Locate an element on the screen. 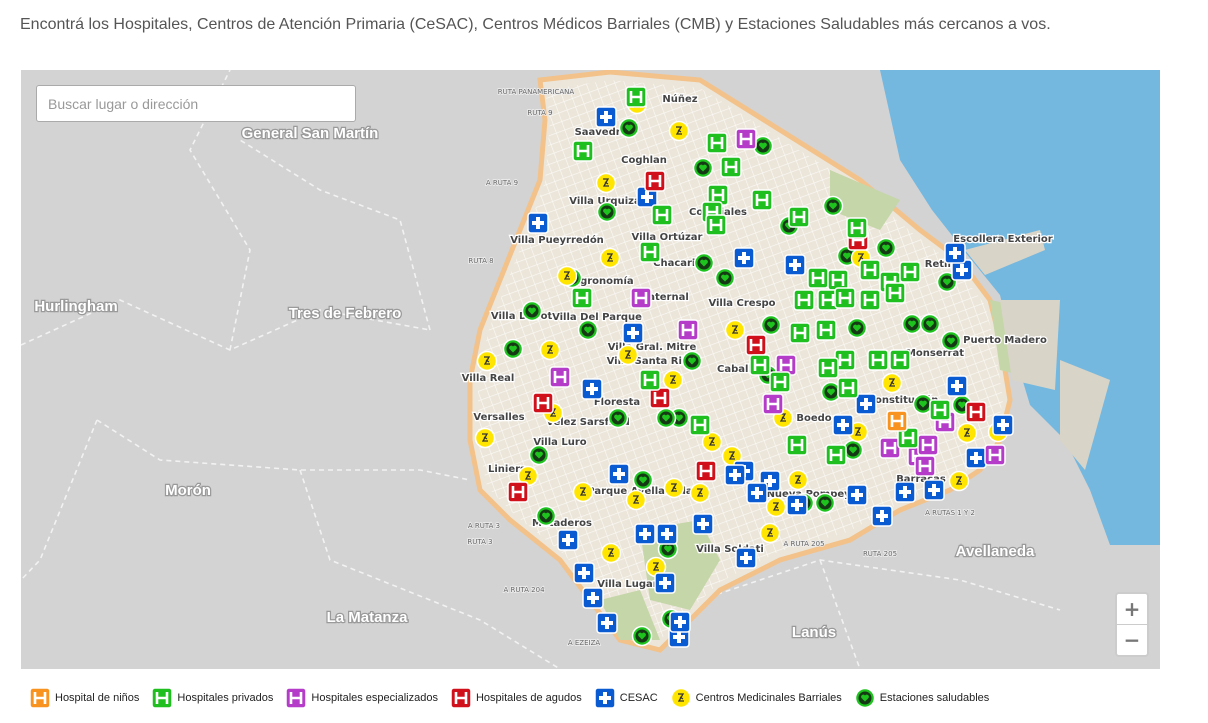  zoom-in-button: + is located at coordinates (1132, 609).